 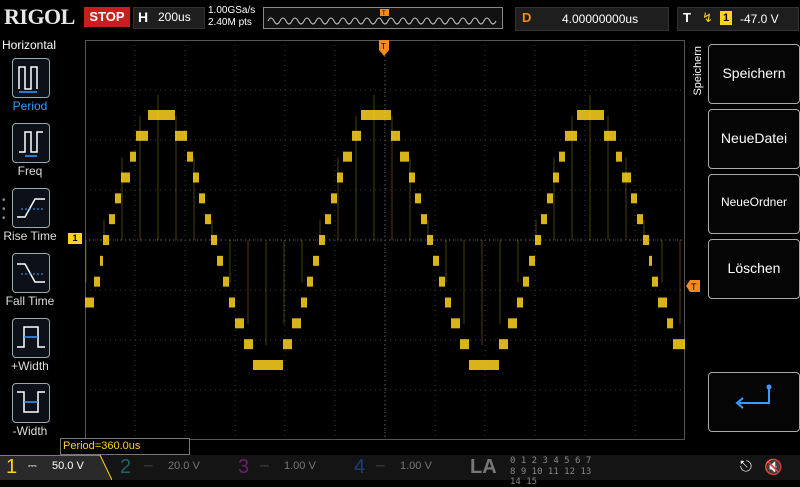 I want to click on ch4-number: 4, so click(x=360, y=467).